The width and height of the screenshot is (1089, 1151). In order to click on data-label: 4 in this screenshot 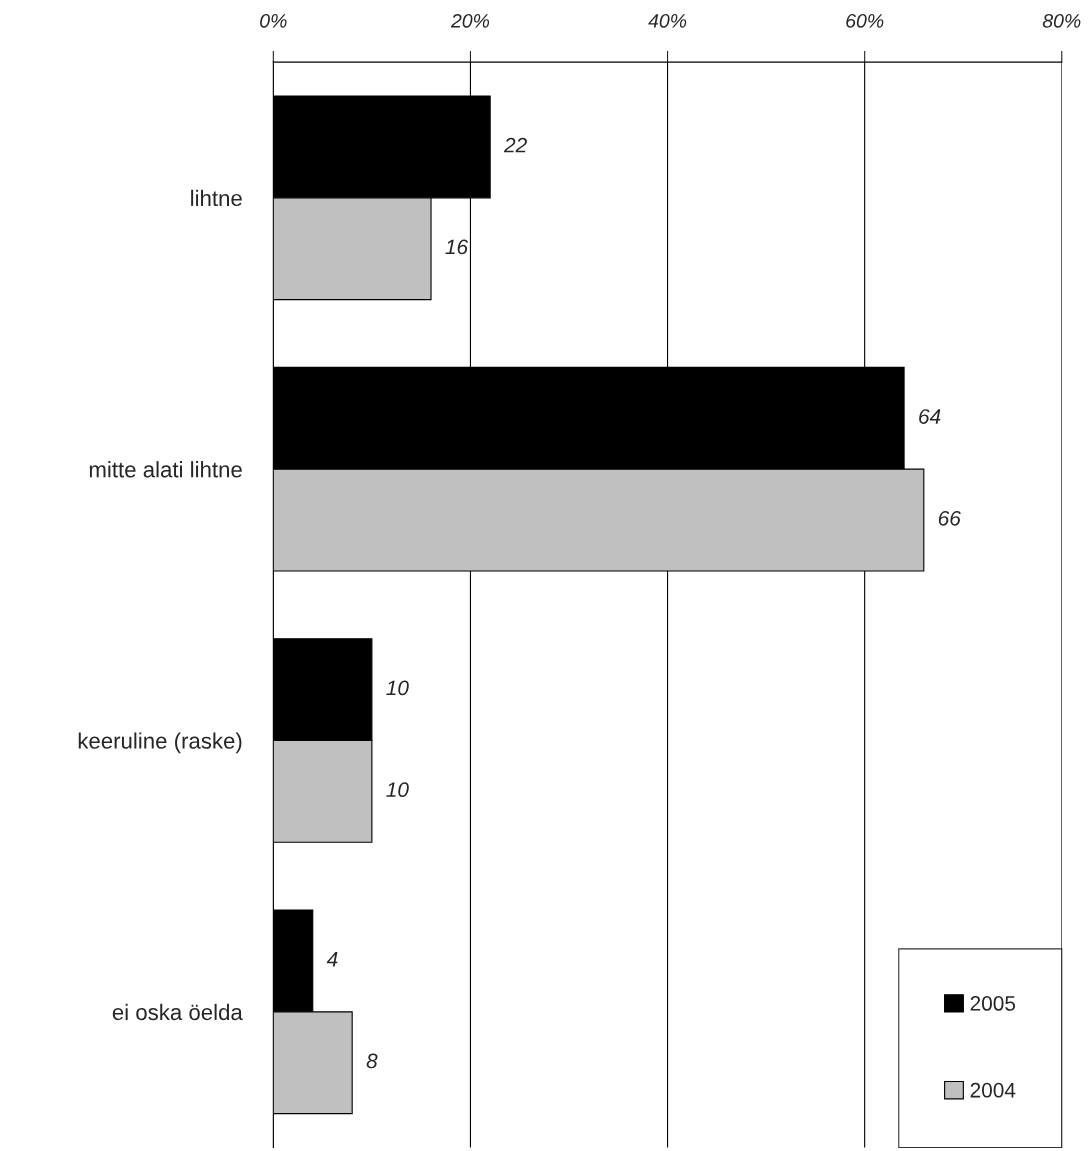, I will do `click(332, 959)`.